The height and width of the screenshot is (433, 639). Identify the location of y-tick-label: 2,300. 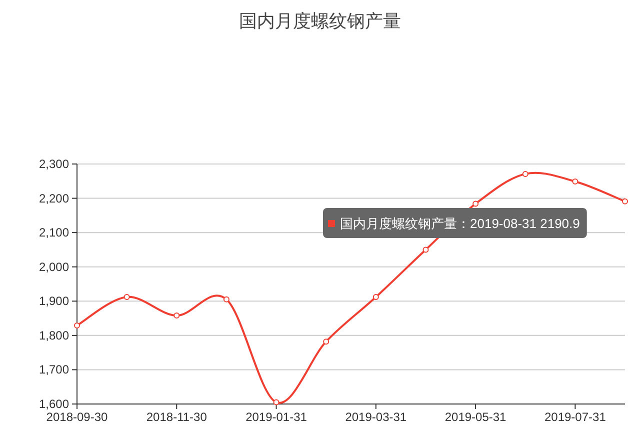
(54, 164).